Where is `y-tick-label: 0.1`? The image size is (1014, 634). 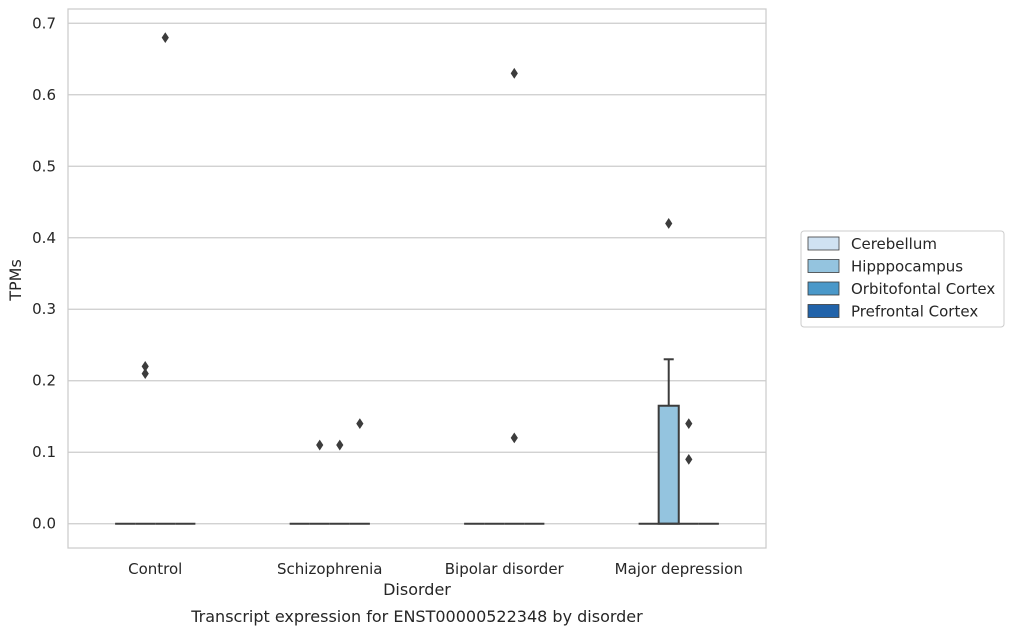
y-tick-label: 0.1 is located at coordinates (44, 452).